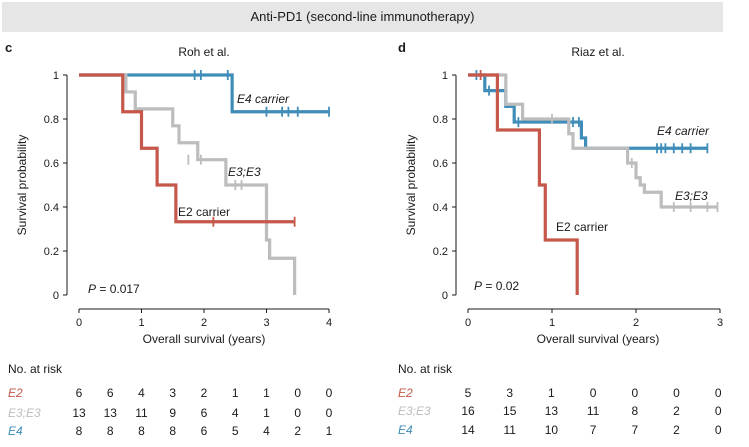 Image resolution: width=749 pixels, height=447 pixels. I want to click on figure-banner: Anti-PD1 (second-line immunotherapy), so click(362, 17).